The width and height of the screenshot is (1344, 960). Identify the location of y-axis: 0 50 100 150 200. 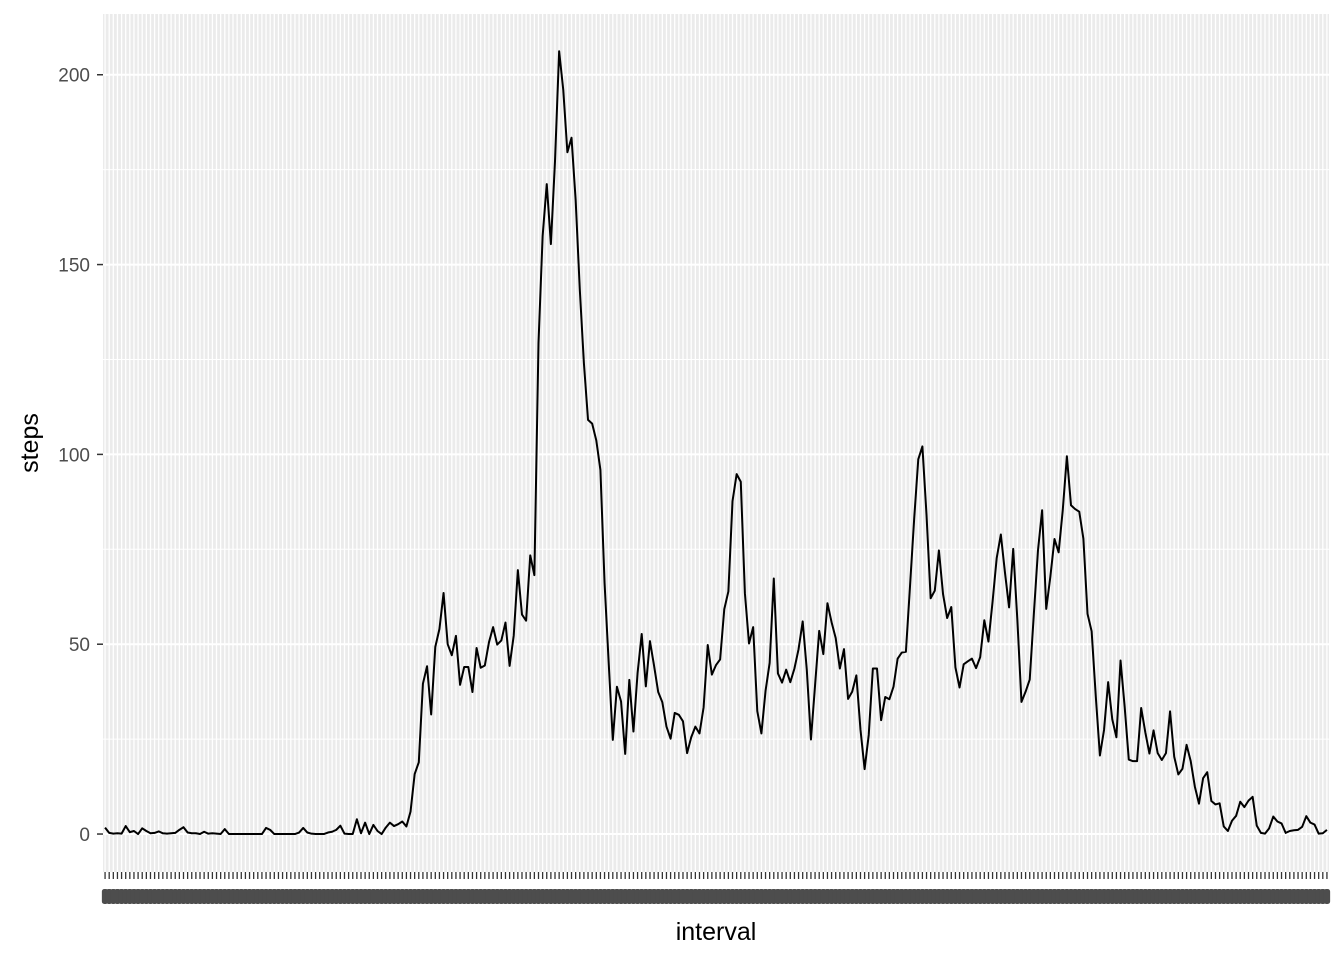
(80, 456).